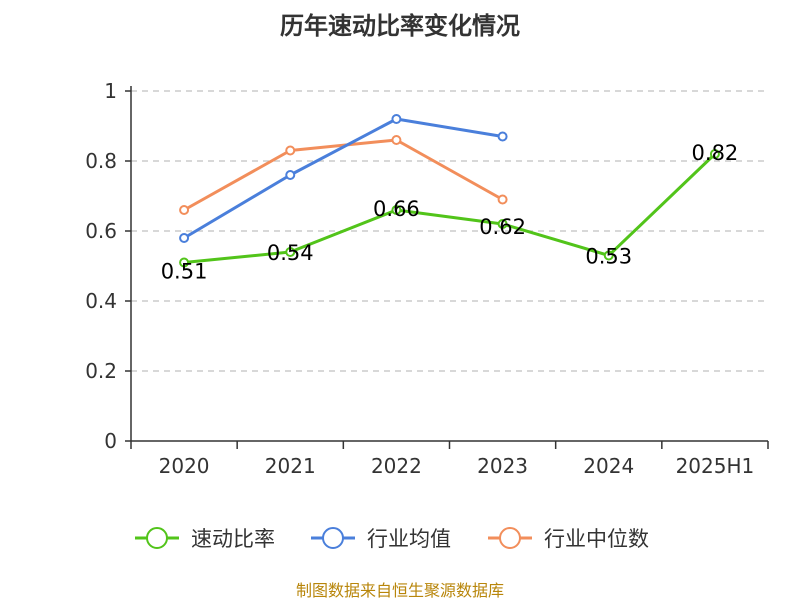  I want to click on legend-item: 行业均值, so click(381, 539).